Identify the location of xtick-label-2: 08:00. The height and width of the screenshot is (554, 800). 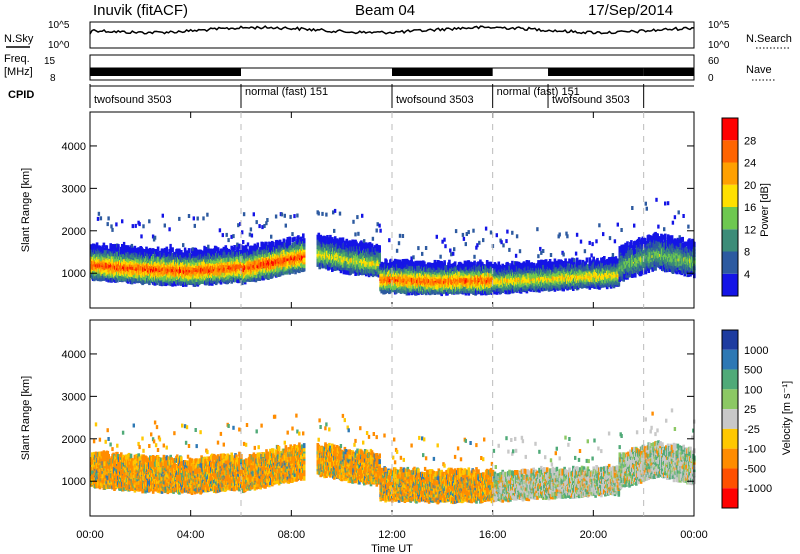
(292, 535).